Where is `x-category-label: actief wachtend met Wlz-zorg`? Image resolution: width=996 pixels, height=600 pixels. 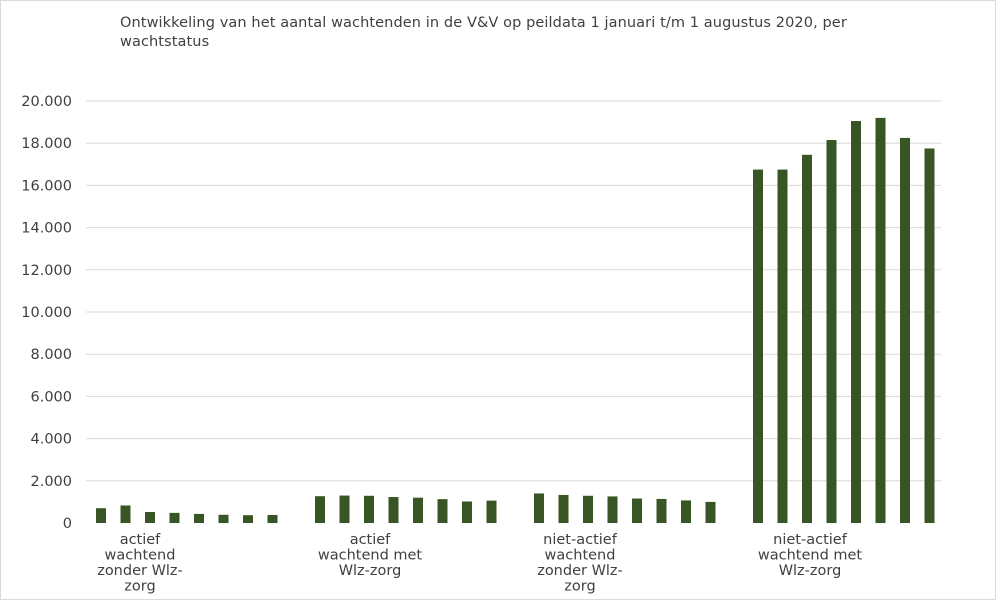
x-category-label: actief wachtend met Wlz-zorg is located at coordinates (370, 555).